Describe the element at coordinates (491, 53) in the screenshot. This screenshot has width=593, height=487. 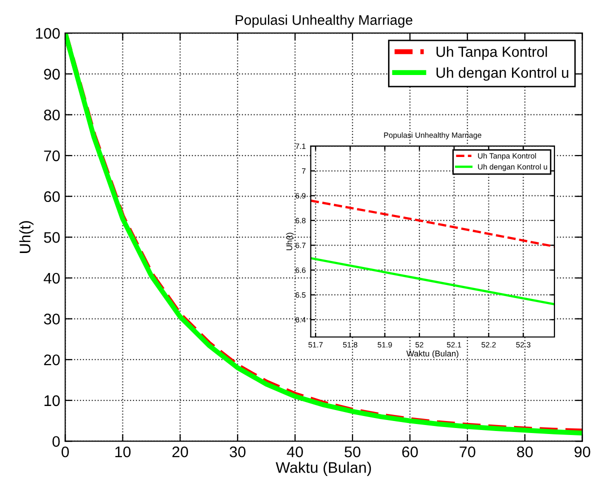
I see `legend-label: Uh Tanpa Kontrol` at that location.